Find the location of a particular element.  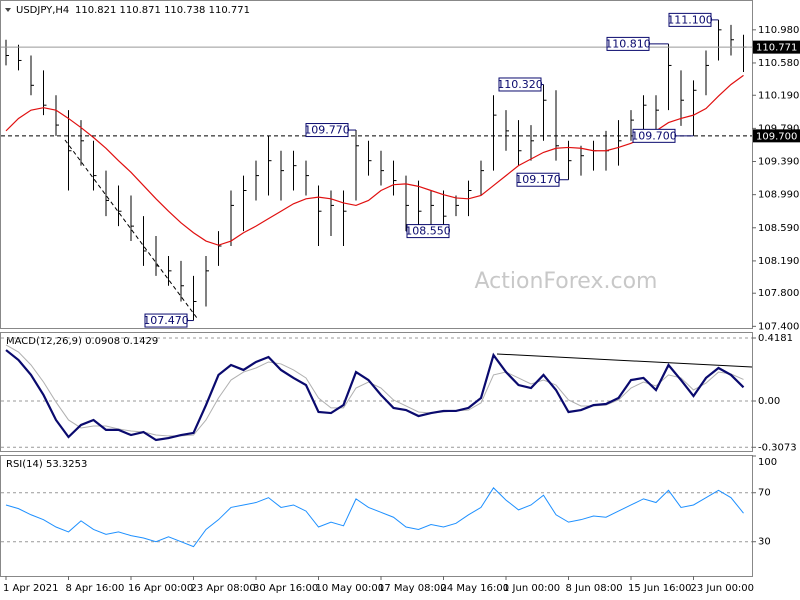

x-tick-label: 30 Apr 16:00 is located at coordinates (285, 588).